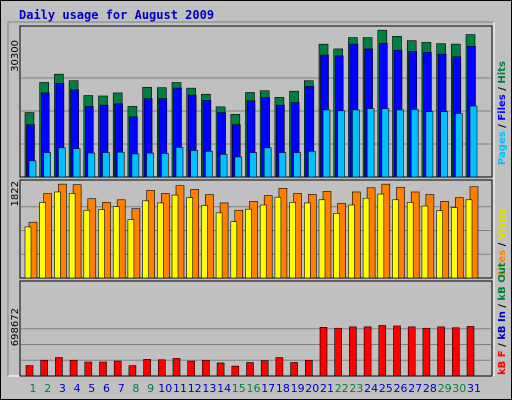 Image resolution: width=512 pixels, height=400 pixels. Describe the element at coordinates (180, 388) in the screenshot. I see `day-label: 11` at that location.